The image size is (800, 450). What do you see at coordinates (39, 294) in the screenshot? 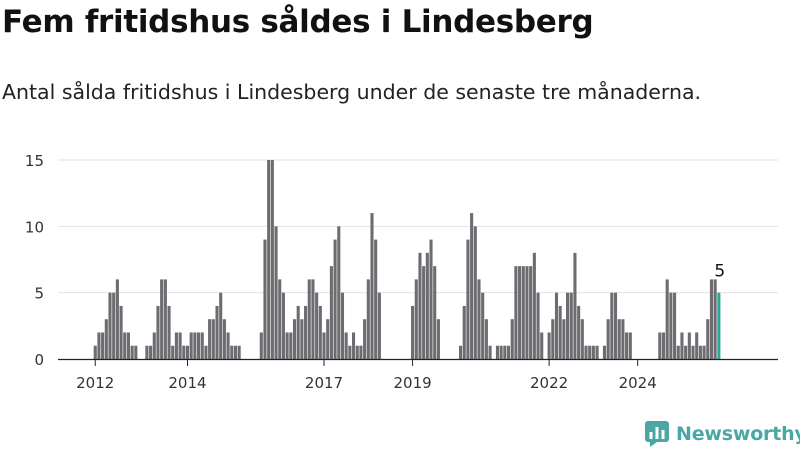
I see `y-tick-label: 5` at bounding box center [39, 294].